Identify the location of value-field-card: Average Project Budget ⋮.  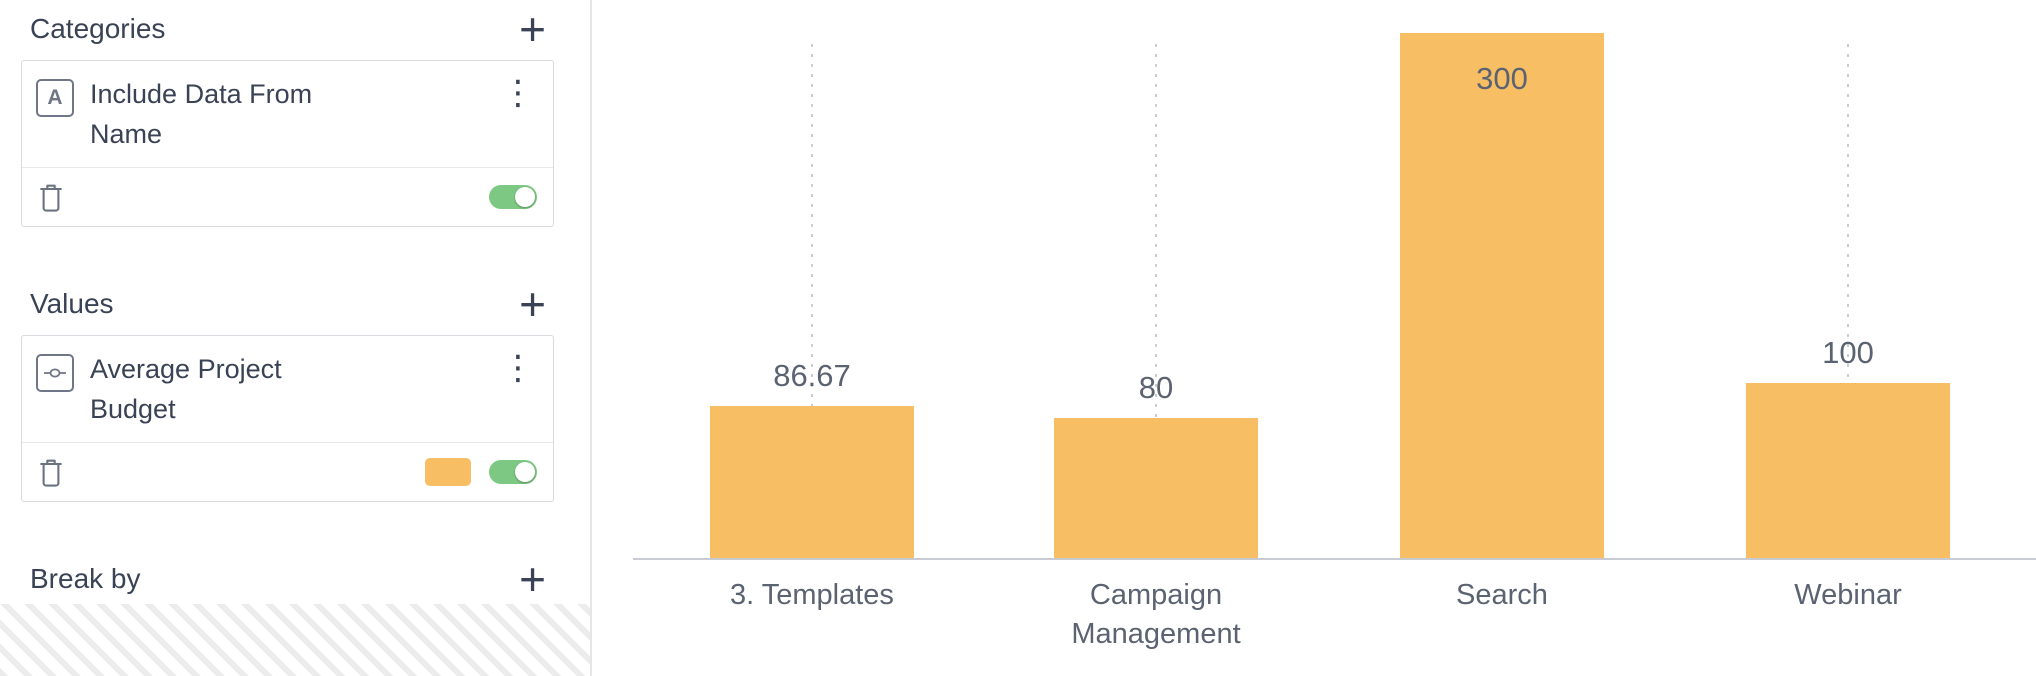
(287, 418).